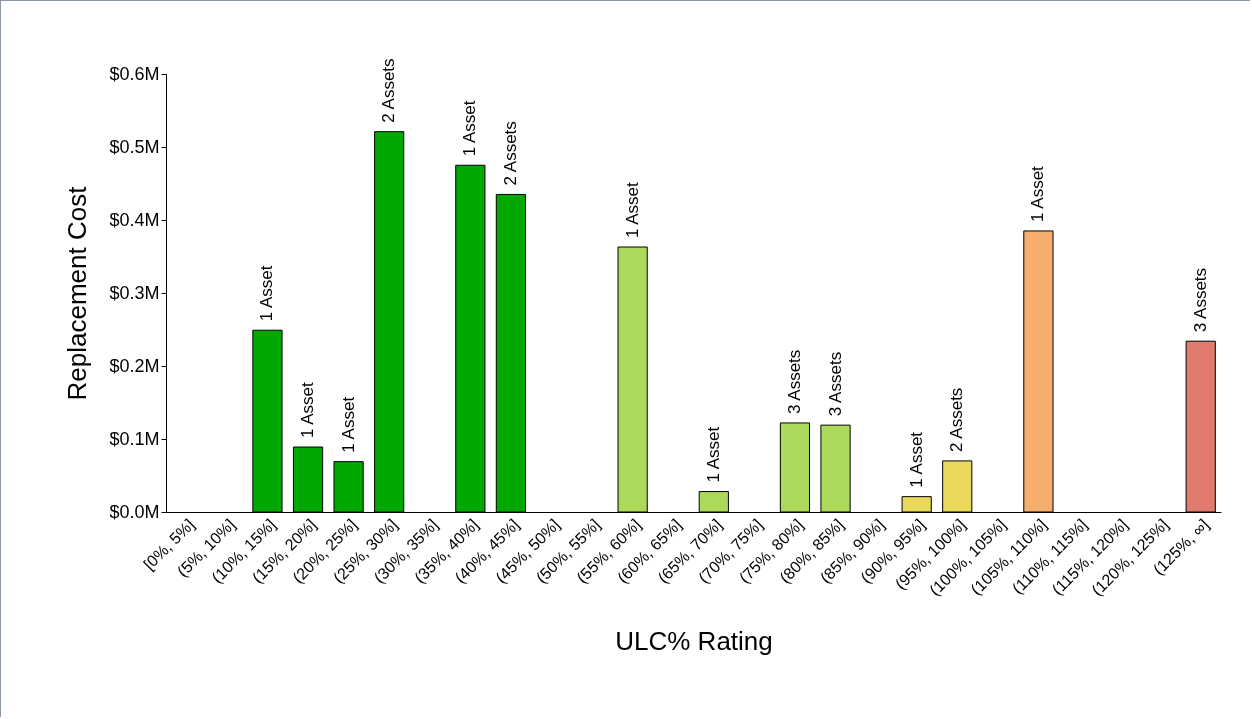 The height and width of the screenshot is (719, 1252). Describe the element at coordinates (134, 73) in the screenshot. I see `y-tick-label: $0.6M` at that location.